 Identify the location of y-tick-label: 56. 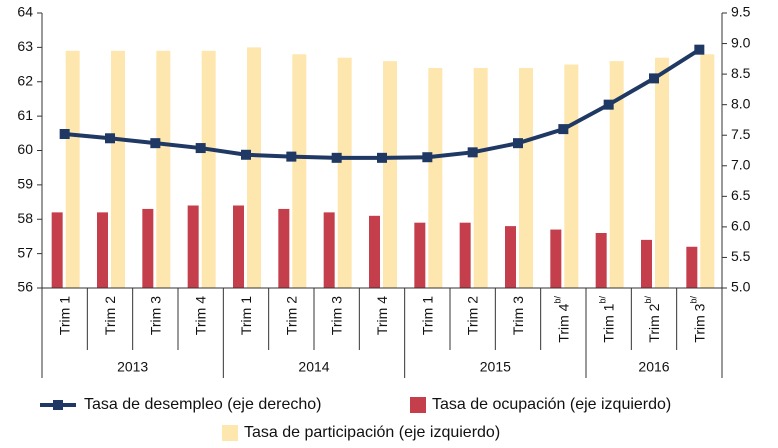
(25, 287).